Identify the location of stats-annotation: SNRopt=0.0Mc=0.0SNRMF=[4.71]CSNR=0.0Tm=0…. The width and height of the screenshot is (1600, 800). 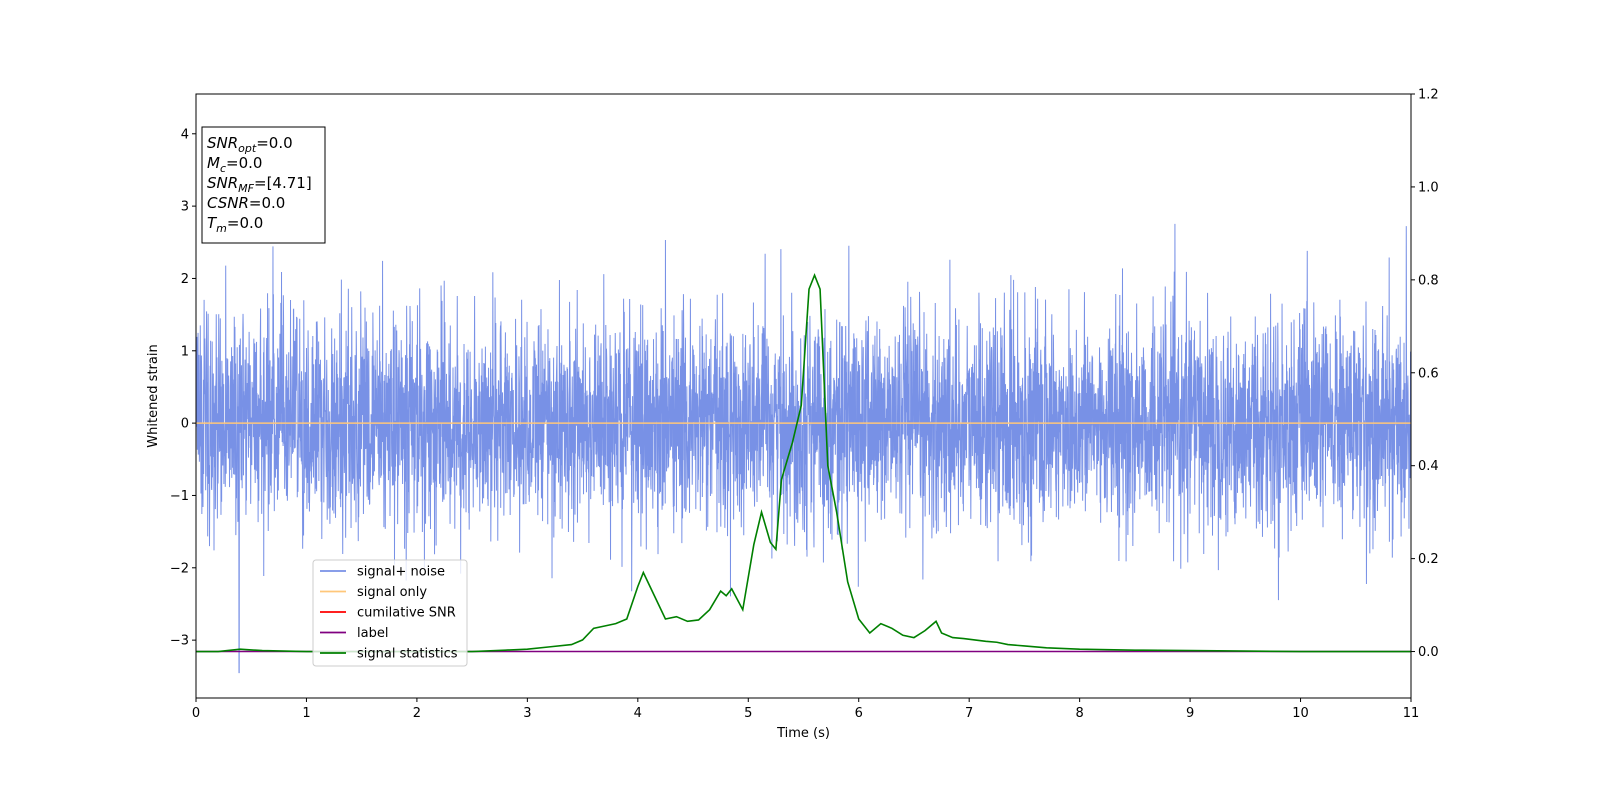
(263, 185).